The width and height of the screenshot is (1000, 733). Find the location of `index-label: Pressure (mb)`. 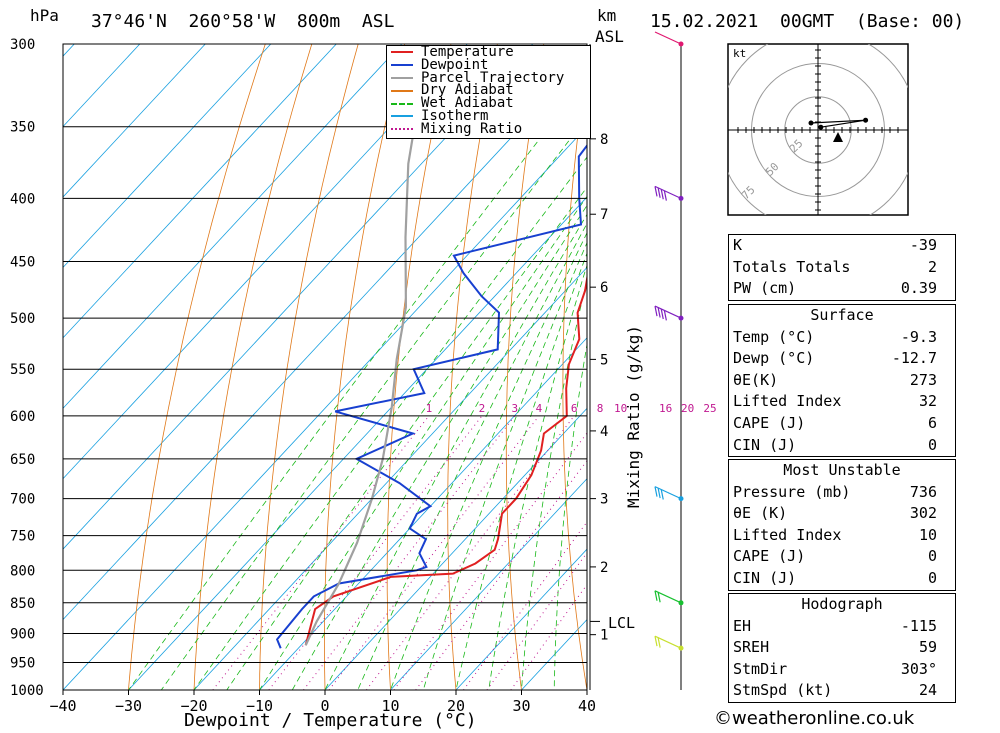

index-label: Pressure (mb) is located at coordinates (792, 491).